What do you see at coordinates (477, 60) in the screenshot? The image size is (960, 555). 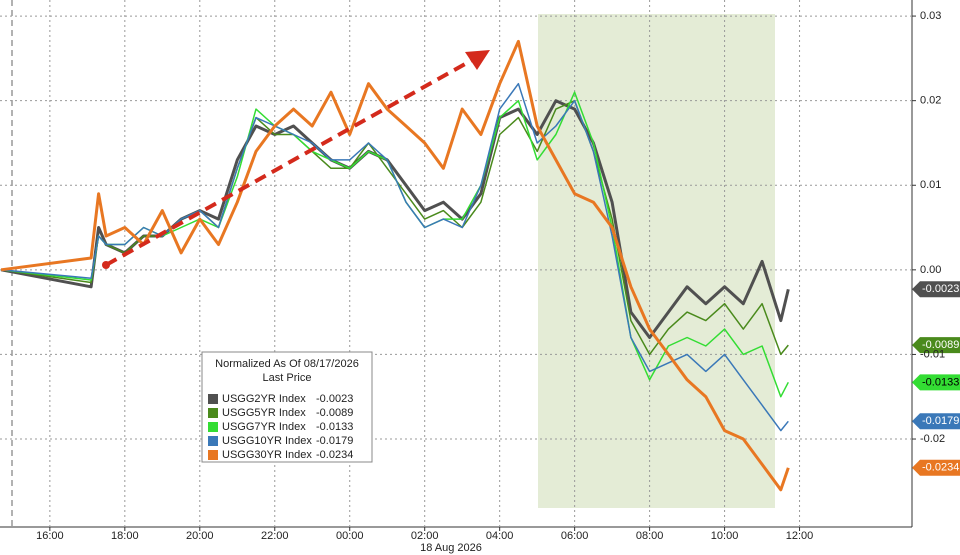 I see `arrow-head` at bounding box center [477, 60].